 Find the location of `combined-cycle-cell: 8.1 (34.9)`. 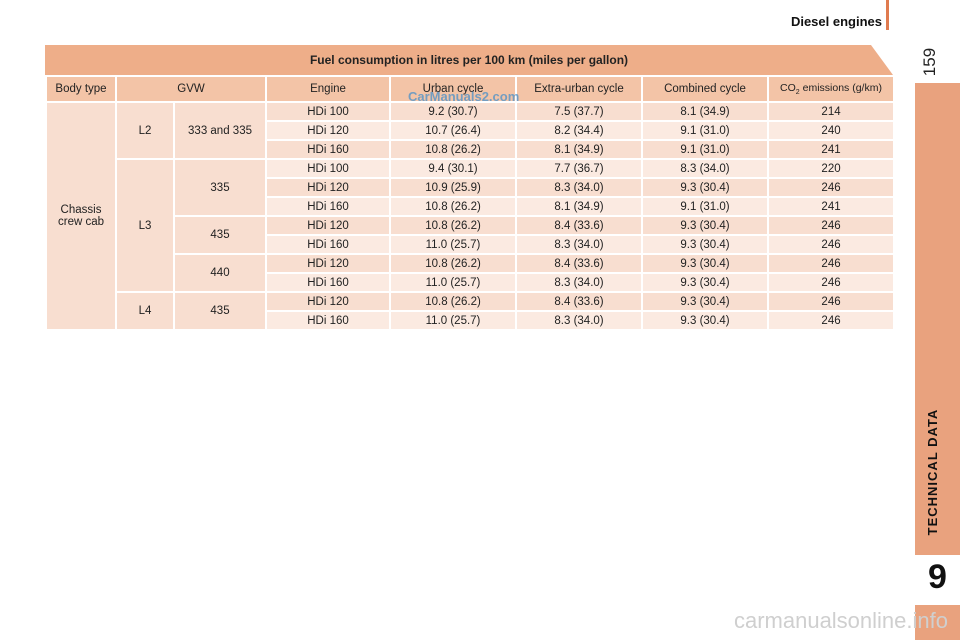

combined-cycle-cell: 8.1 (34.9) is located at coordinates (705, 111).